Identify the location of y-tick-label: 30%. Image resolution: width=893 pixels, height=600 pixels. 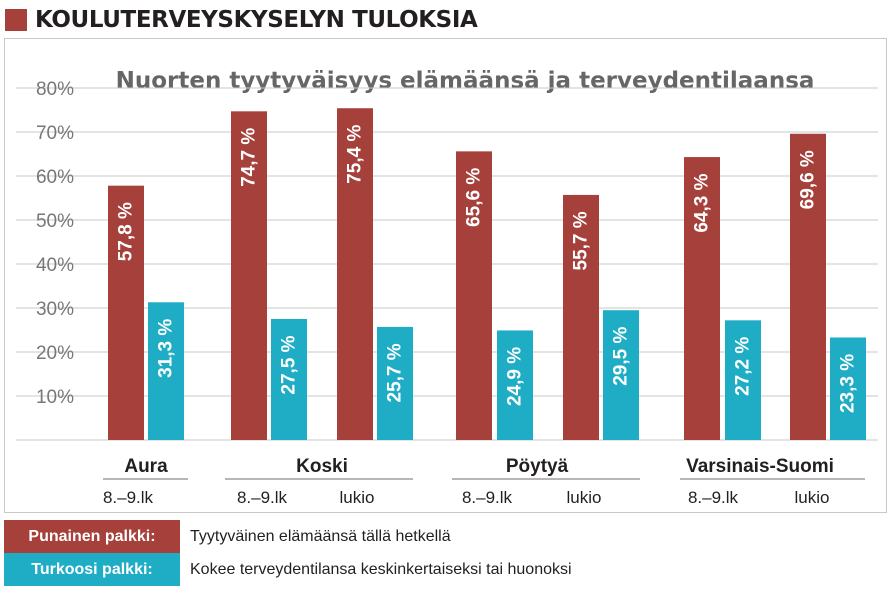
(55, 309).